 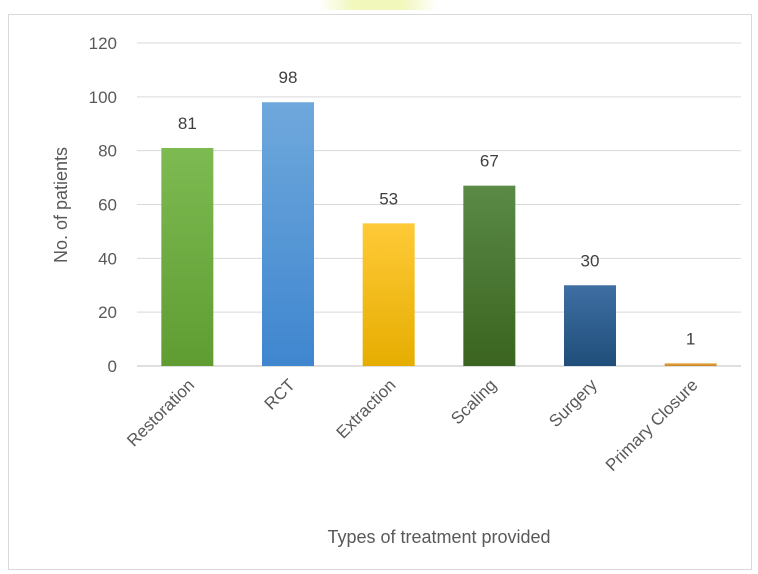 I want to click on x-tick-label: Restoration, so click(x=160, y=412).